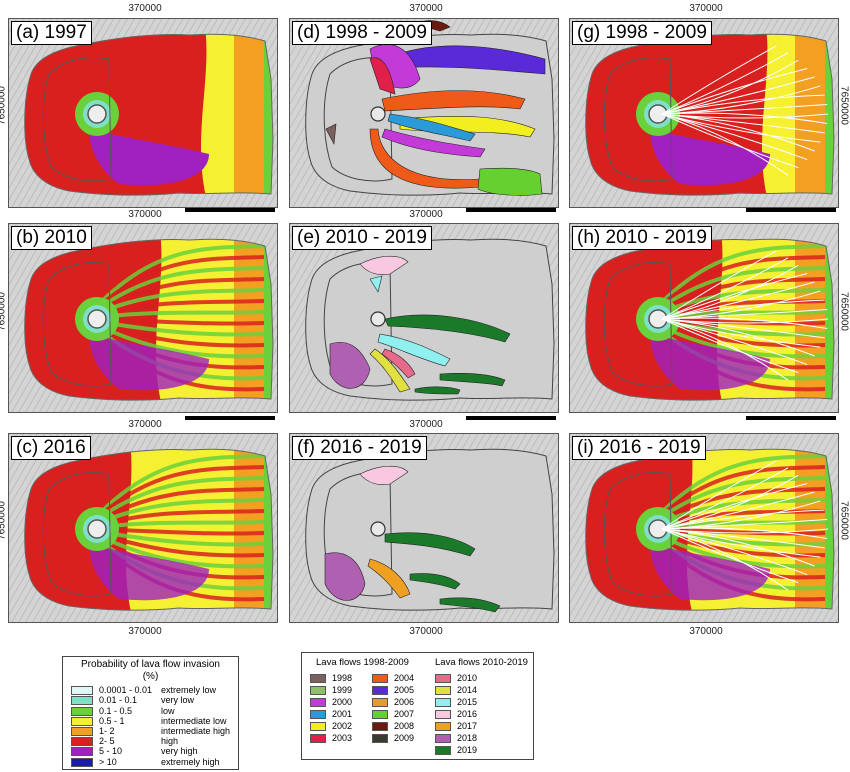 The image size is (850, 772). Describe the element at coordinates (342, 702) in the screenshot. I see `flow-year: 2000` at that location.